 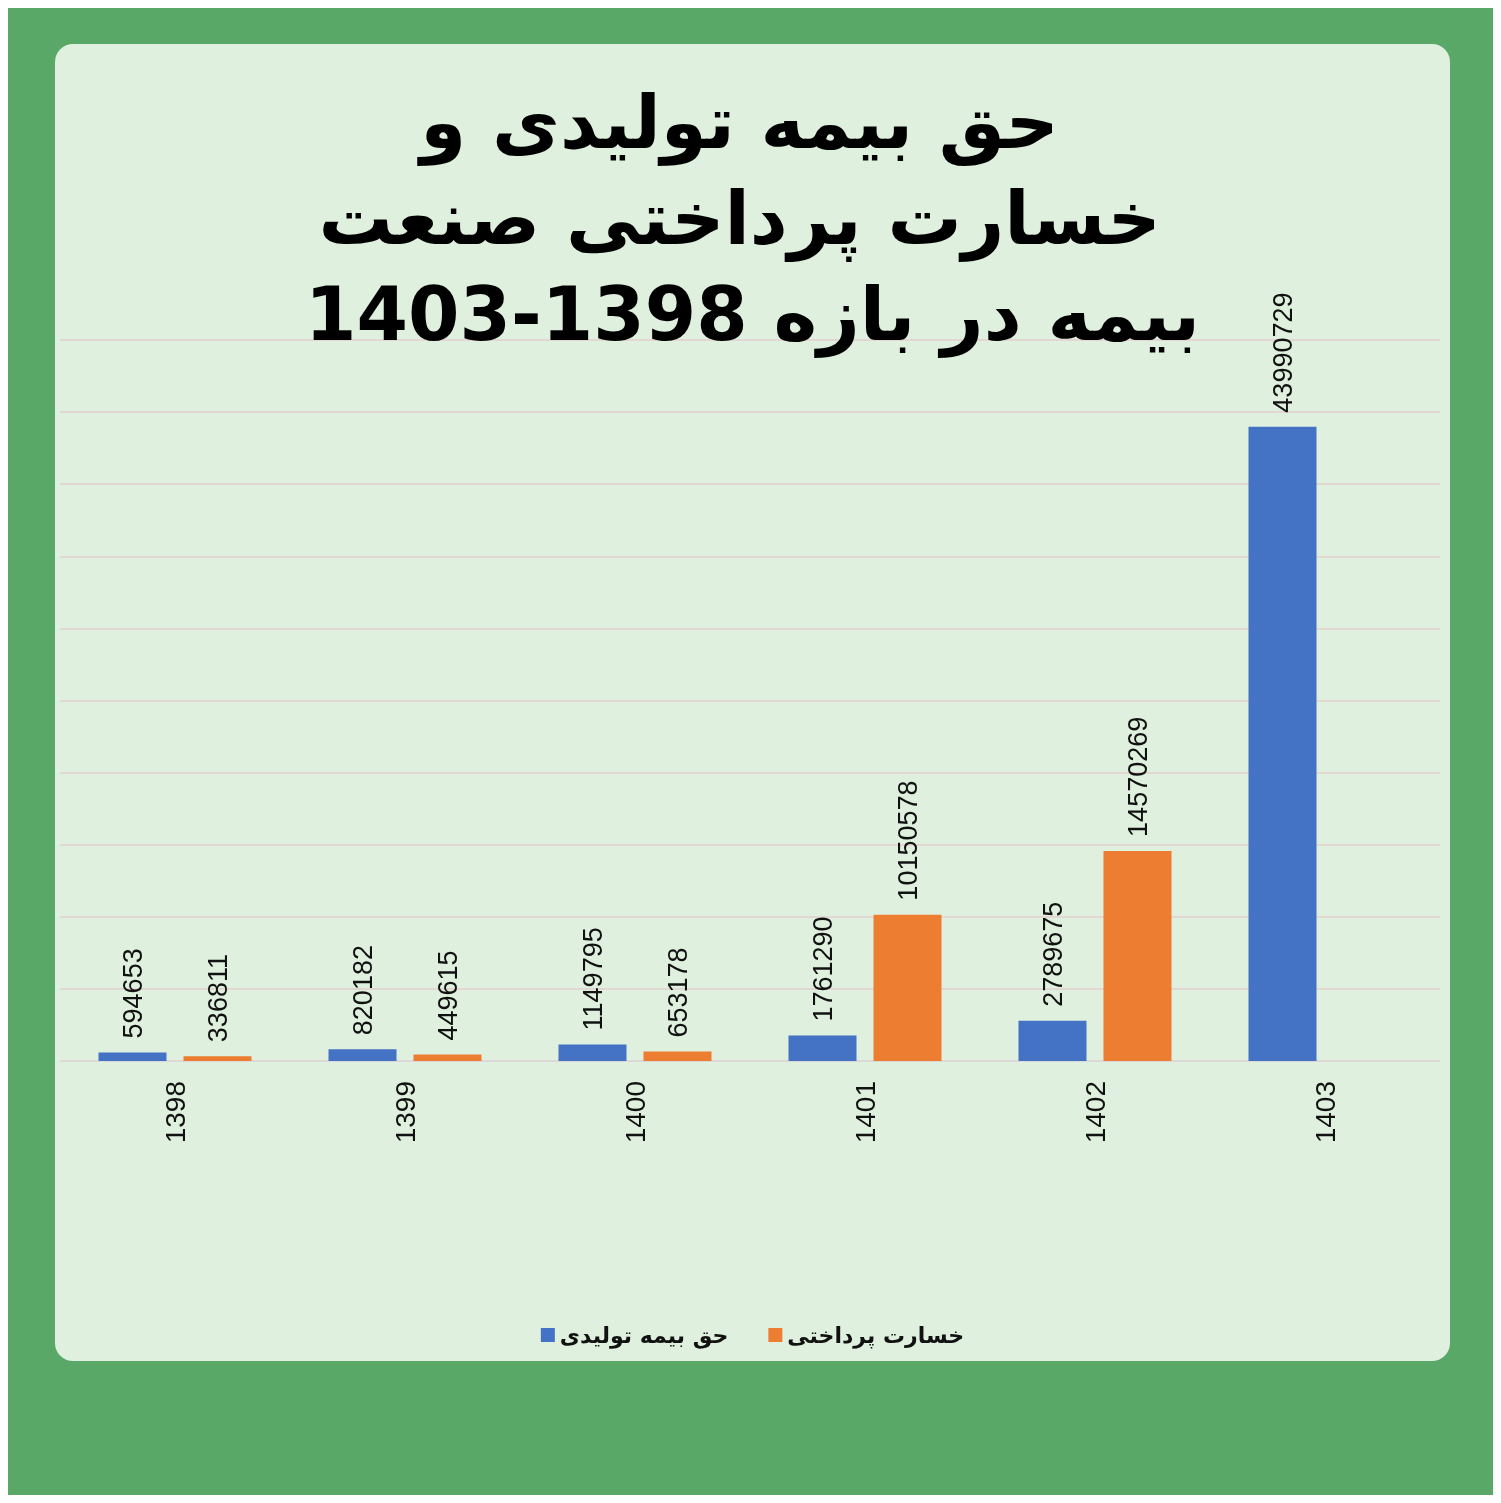 What do you see at coordinates (362, 990) in the screenshot?
I see `data-label: 820182` at bounding box center [362, 990].